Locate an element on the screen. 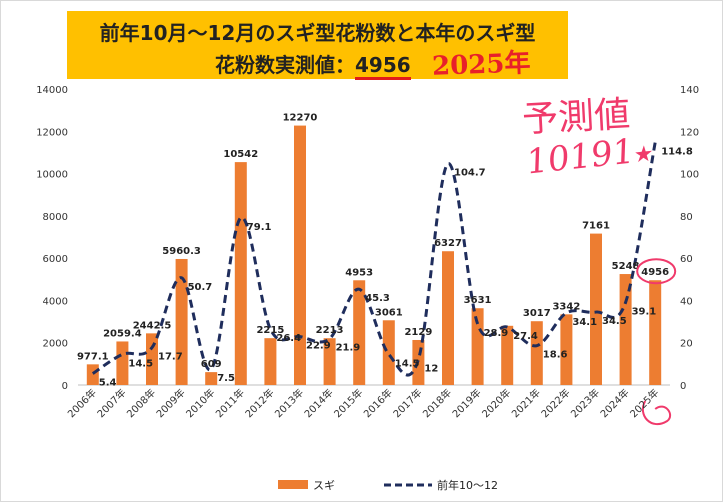  y-left-tick-label: 12000 is located at coordinates (52, 132).